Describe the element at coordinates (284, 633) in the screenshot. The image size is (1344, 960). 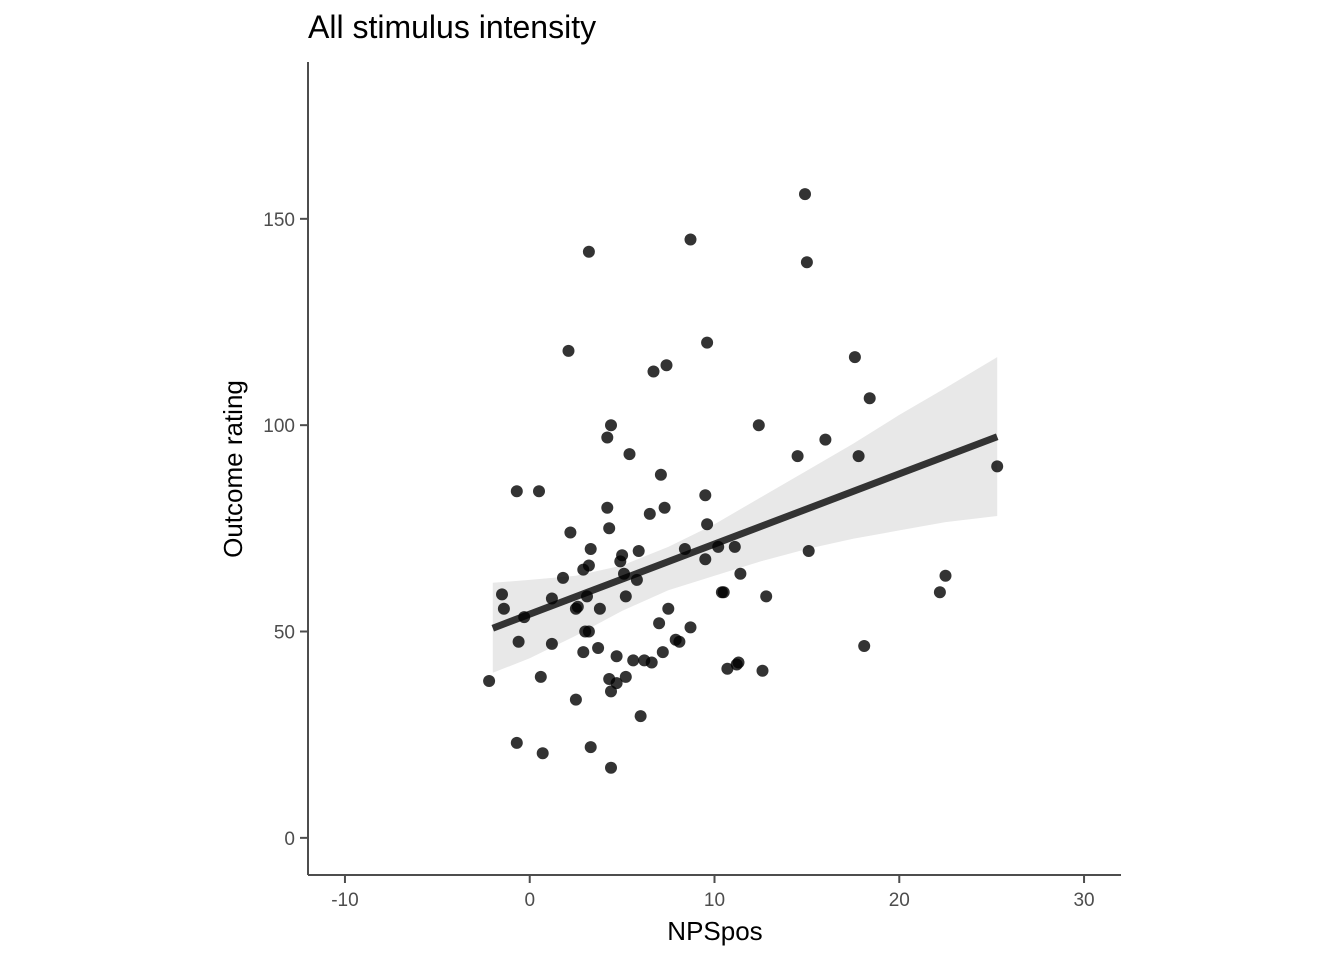
I see `y-tick-label: 50` at that location.